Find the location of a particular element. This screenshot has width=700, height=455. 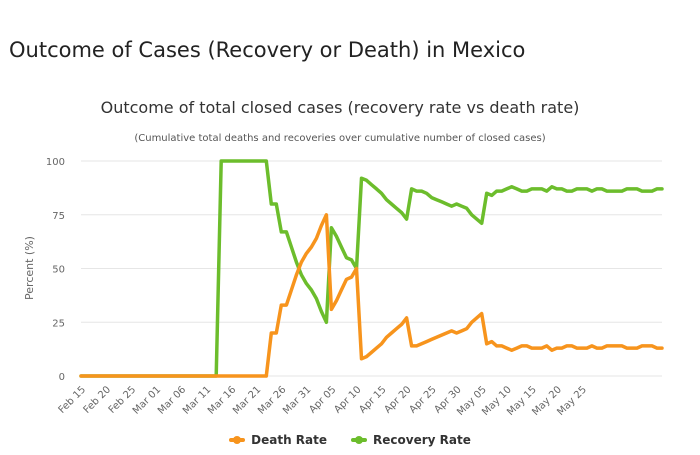

y-tick-label: 0 is located at coordinates (62, 377).